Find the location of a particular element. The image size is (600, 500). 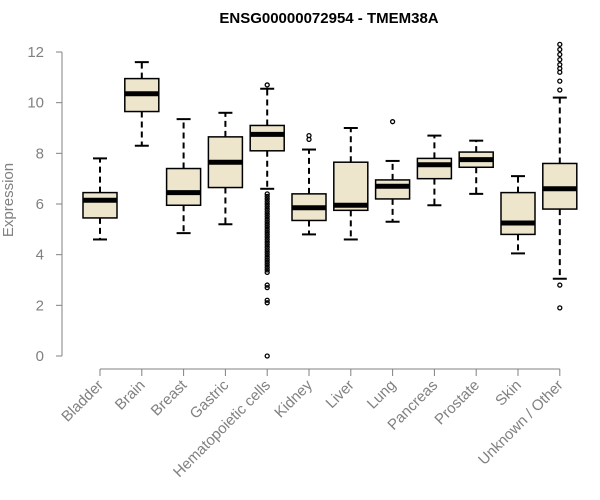

x-tick-label: Lung is located at coordinates (382, 395).